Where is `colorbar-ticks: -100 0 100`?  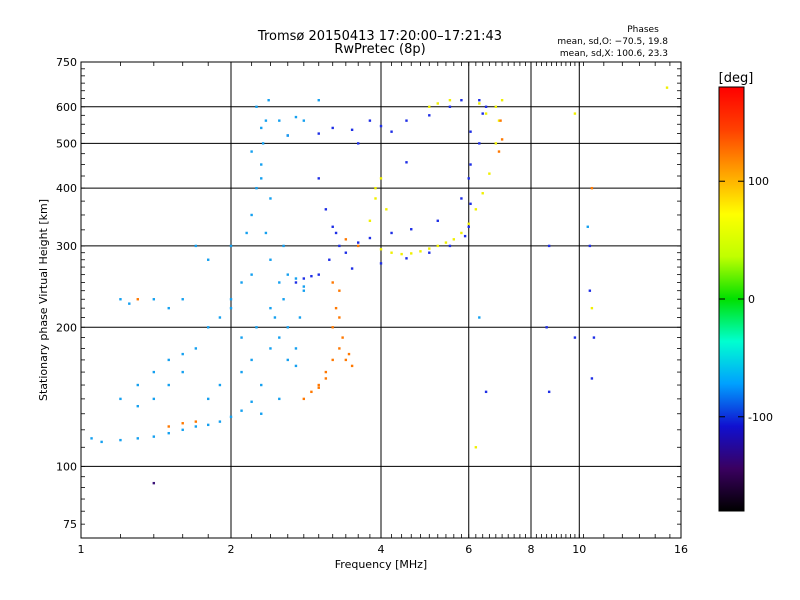 colorbar-ticks: -100 0 100 is located at coordinates (746, 299).